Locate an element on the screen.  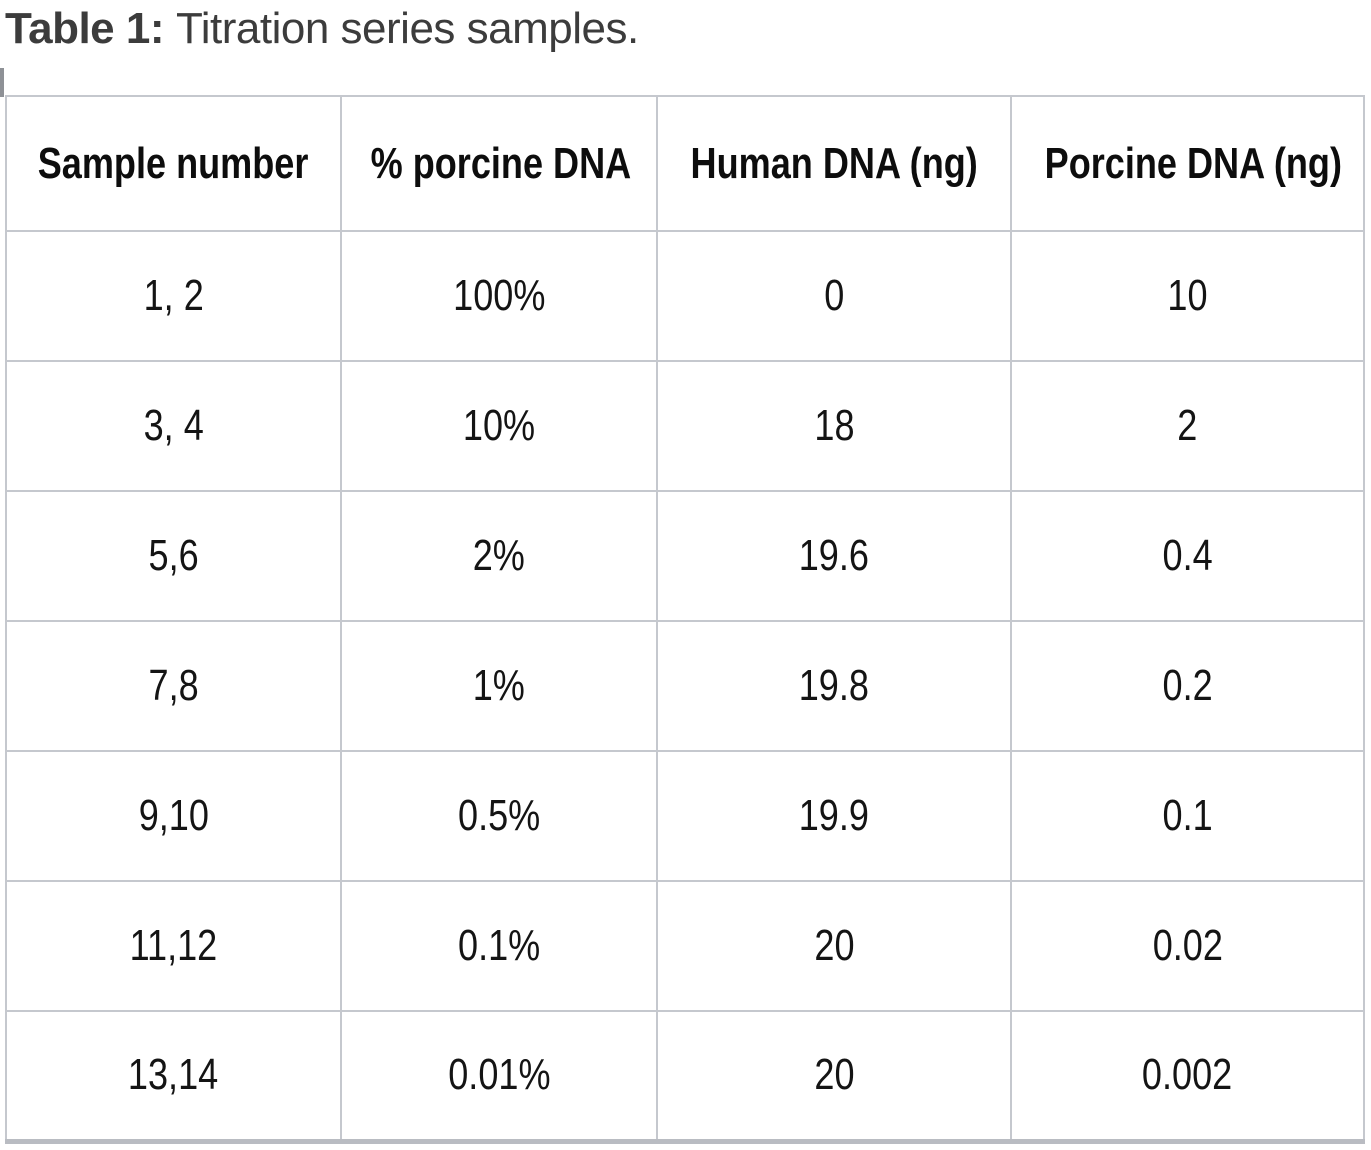
table-row: 9,10 0.5% 19.9 0.1 is located at coordinates (685, 816).